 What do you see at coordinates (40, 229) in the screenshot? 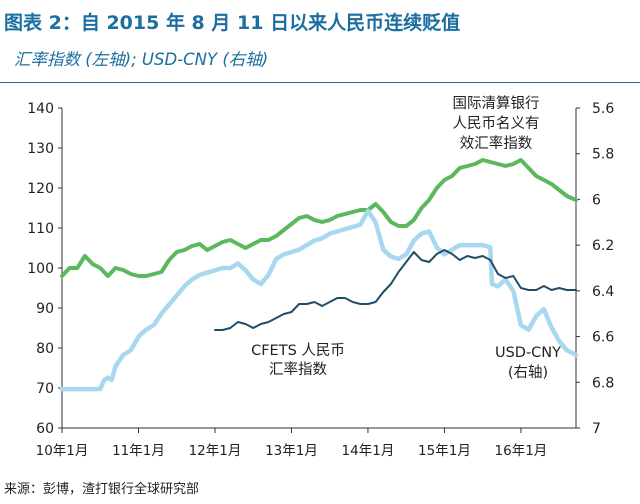
I see `left-tick-label: 110` at bounding box center [40, 229].